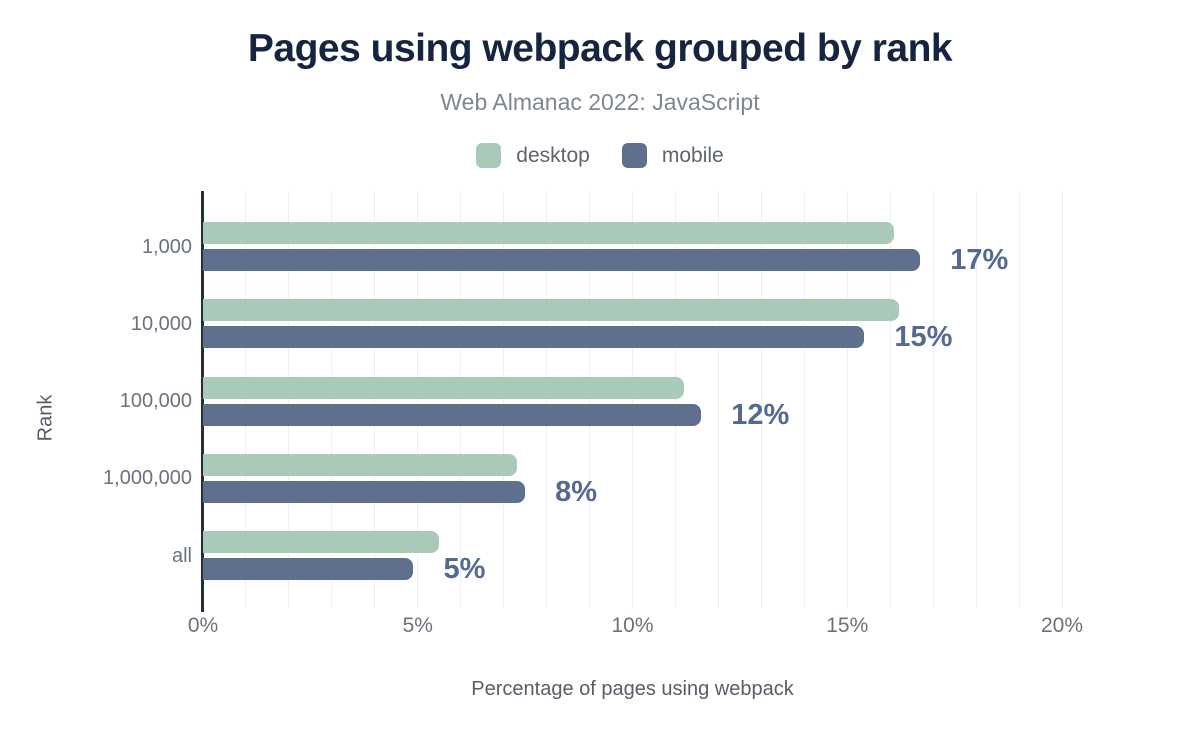 The image size is (1200, 742). What do you see at coordinates (562, 260) in the screenshot?
I see `bar-mobile-1,000` at bounding box center [562, 260].